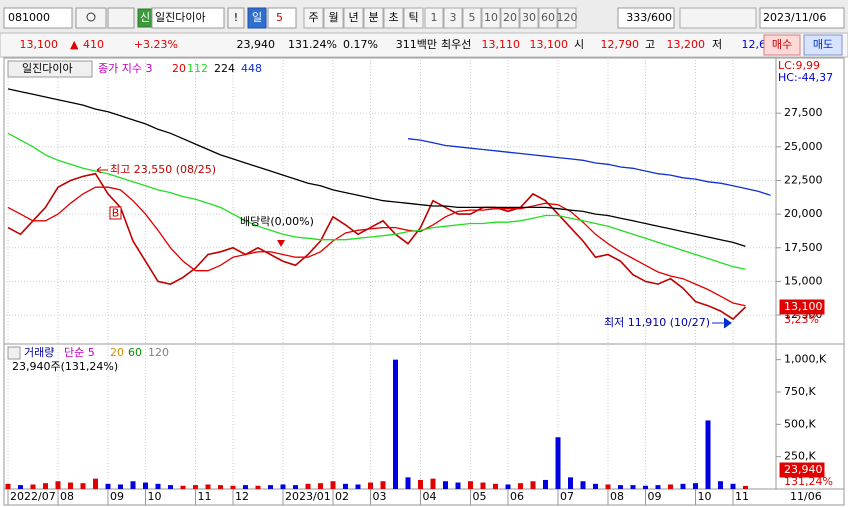 Image resolution: width=848 pixels, height=507 pixels. What do you see at coordinates (33, 496) in the screenshot?
I see `x-tick-label: 2022/07` at bounding box center [33, 496].